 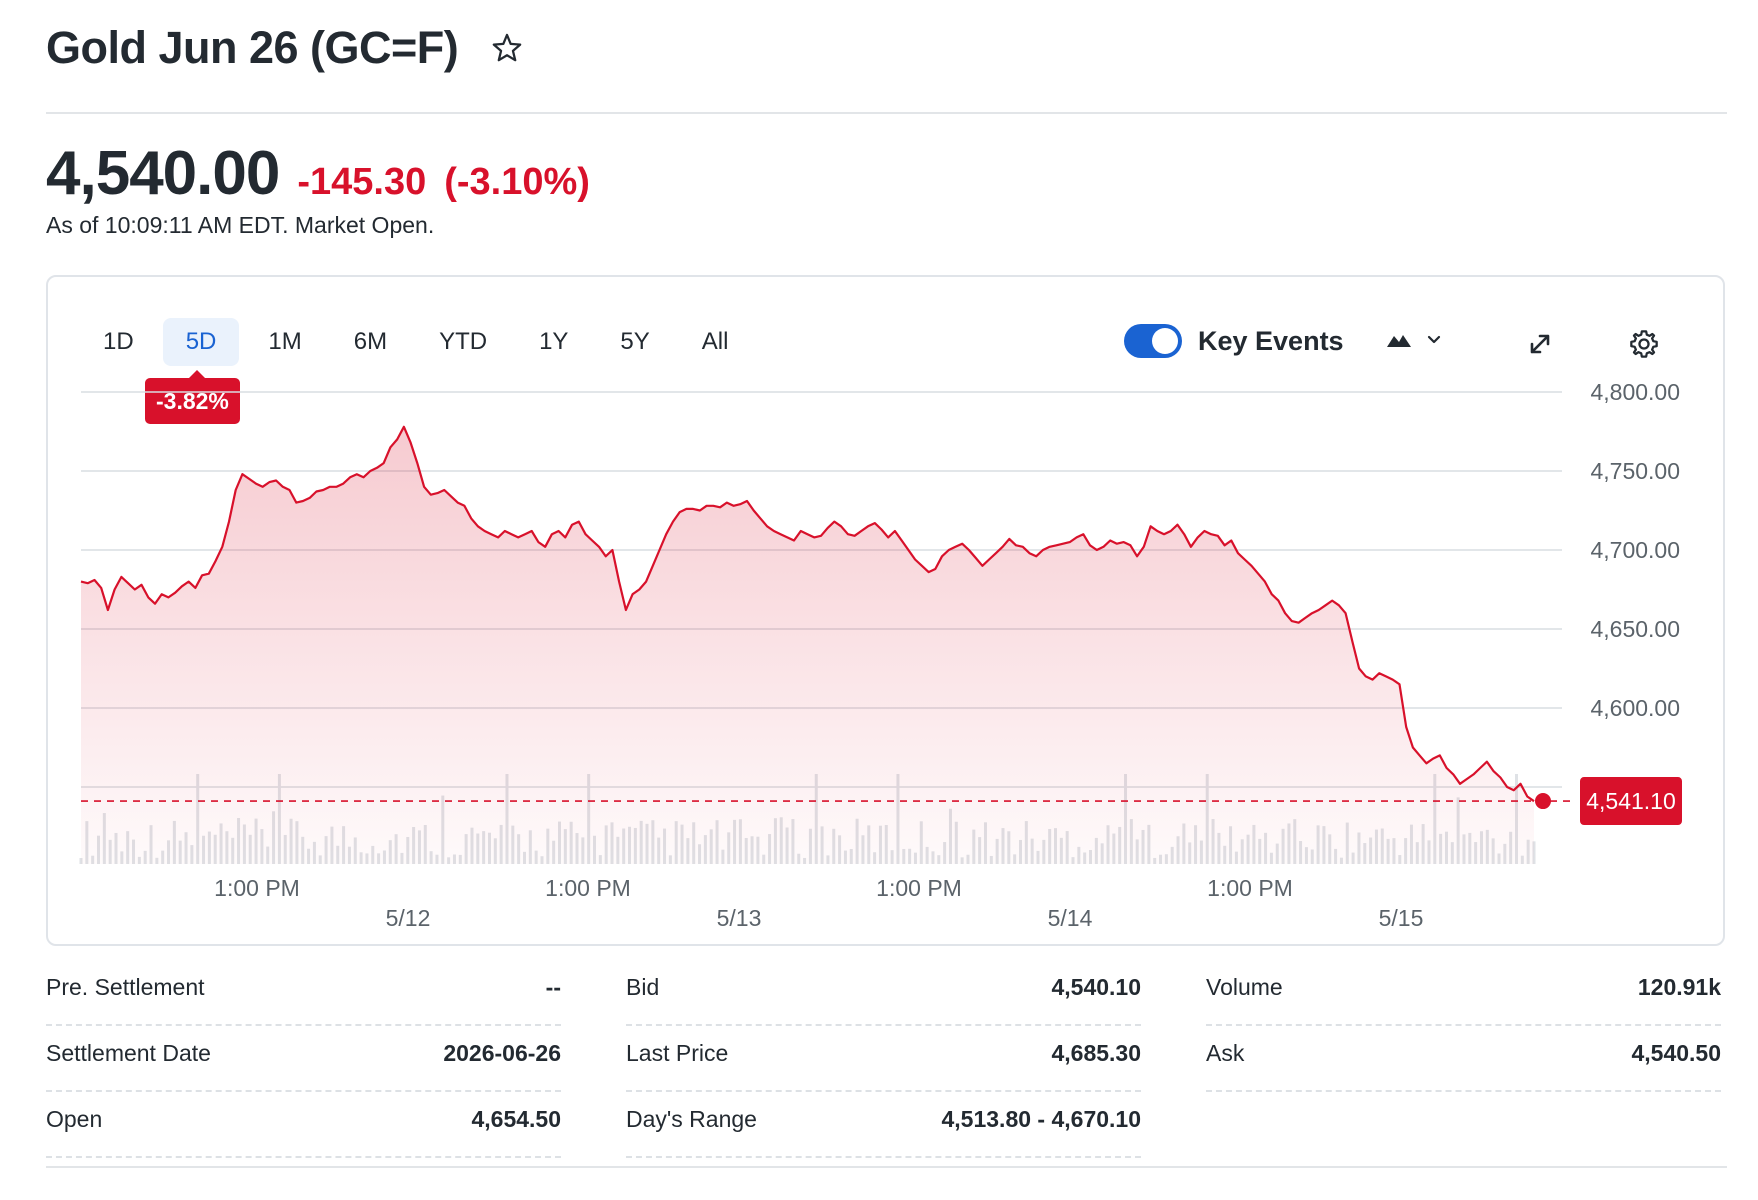 I want to click on stat-value: 4,540.10, so click(x=1096, y=987).